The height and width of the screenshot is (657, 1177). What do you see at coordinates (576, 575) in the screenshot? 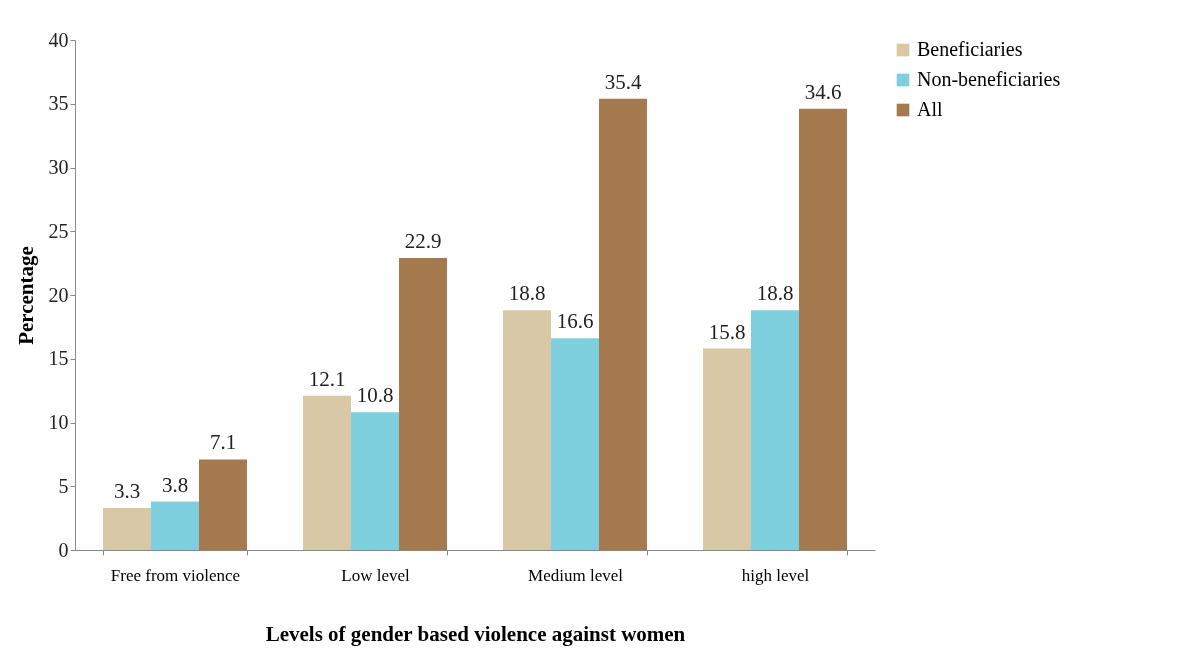
I see `x-tick-label: Medium level` at bounding box center [576, 575].